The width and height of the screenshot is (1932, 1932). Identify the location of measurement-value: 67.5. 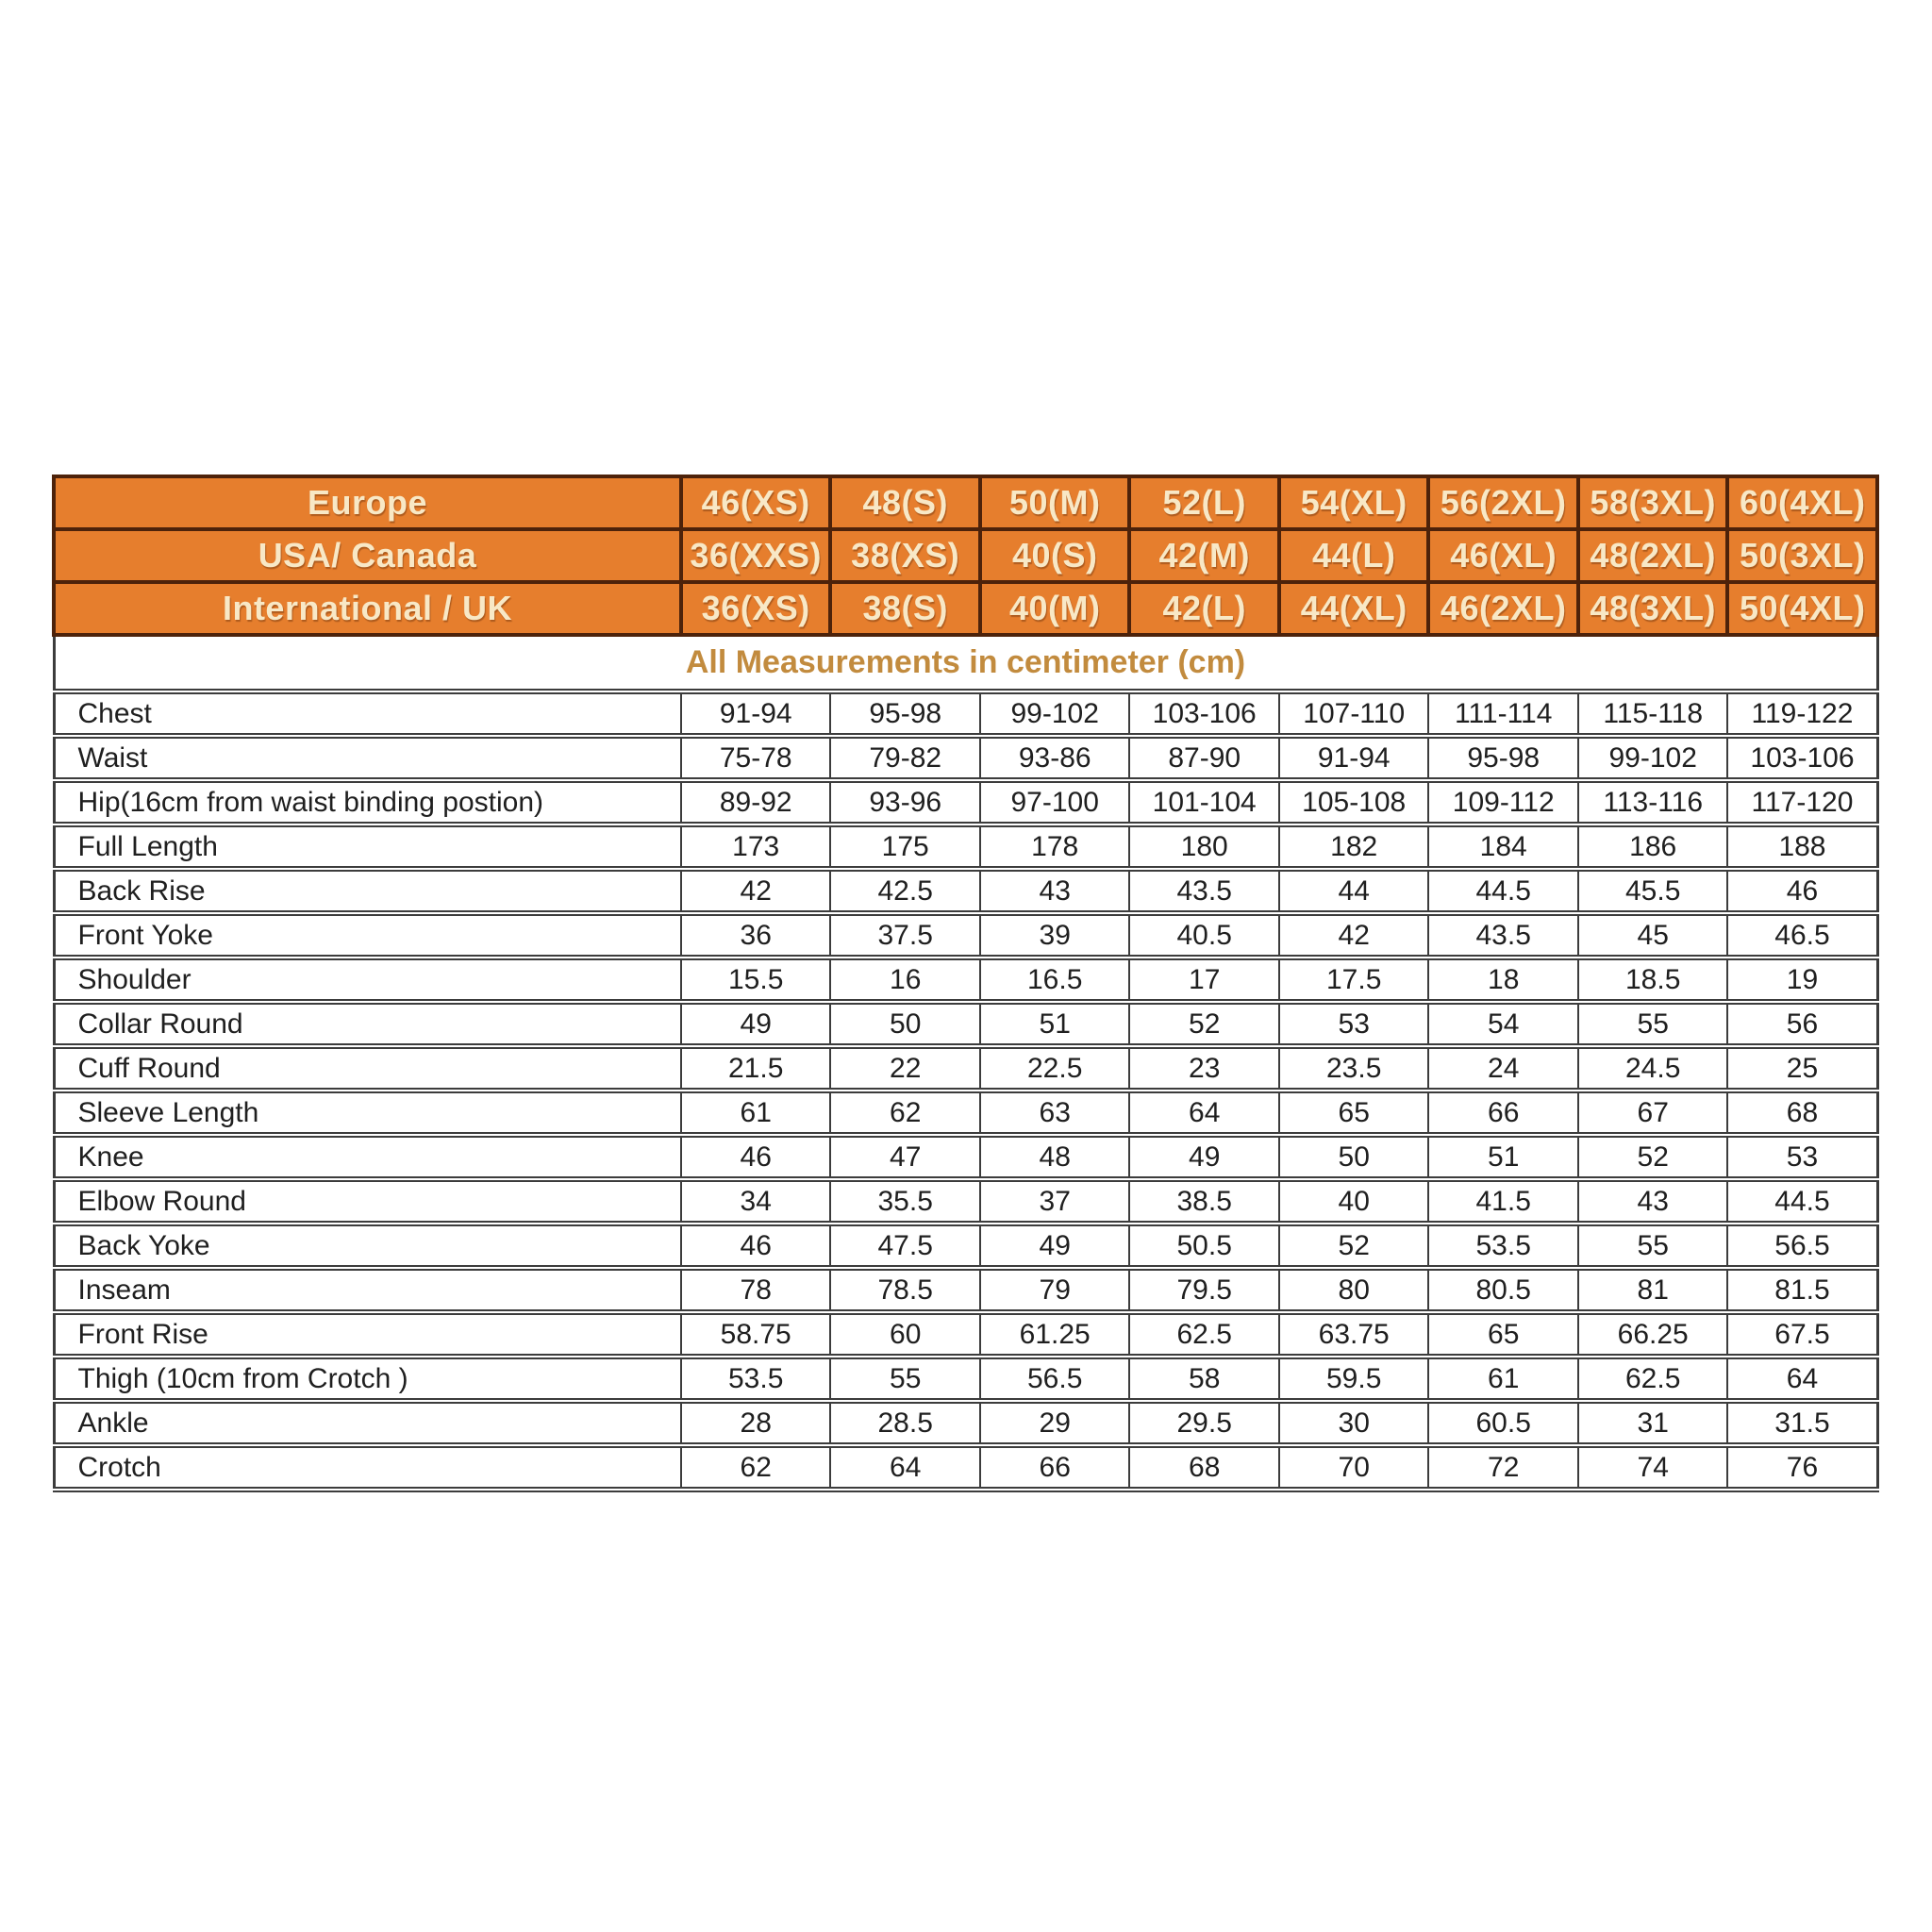
(1802, 1334).